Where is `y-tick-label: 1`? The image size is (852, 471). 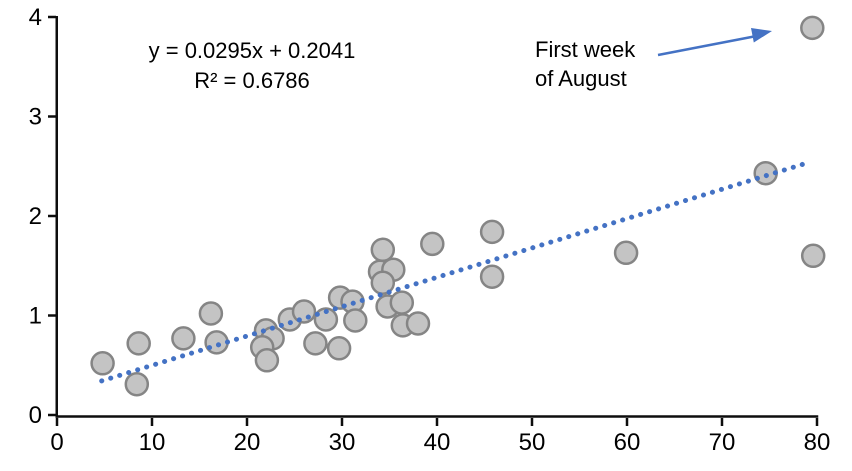 y-tick-label: 1 is located at coordinates (35, 316).